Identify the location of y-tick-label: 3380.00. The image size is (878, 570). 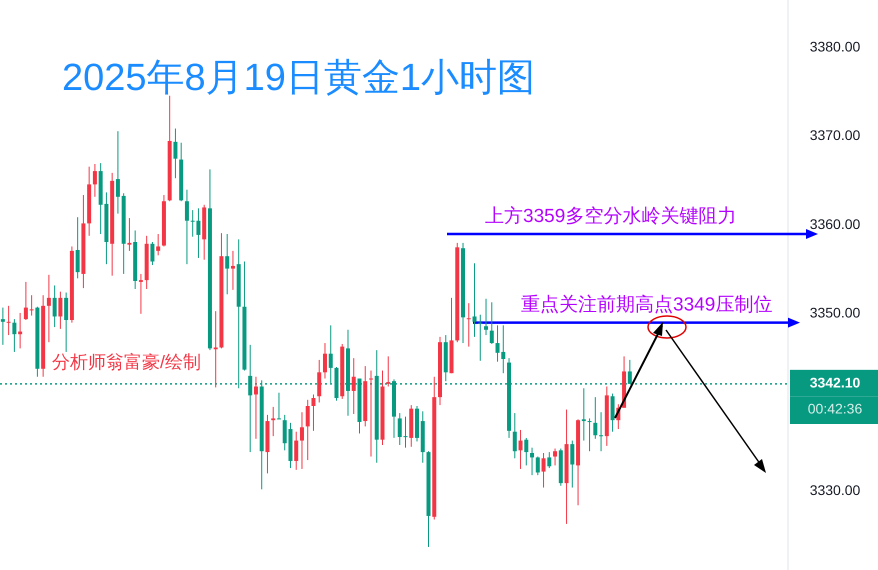
(835, 46).